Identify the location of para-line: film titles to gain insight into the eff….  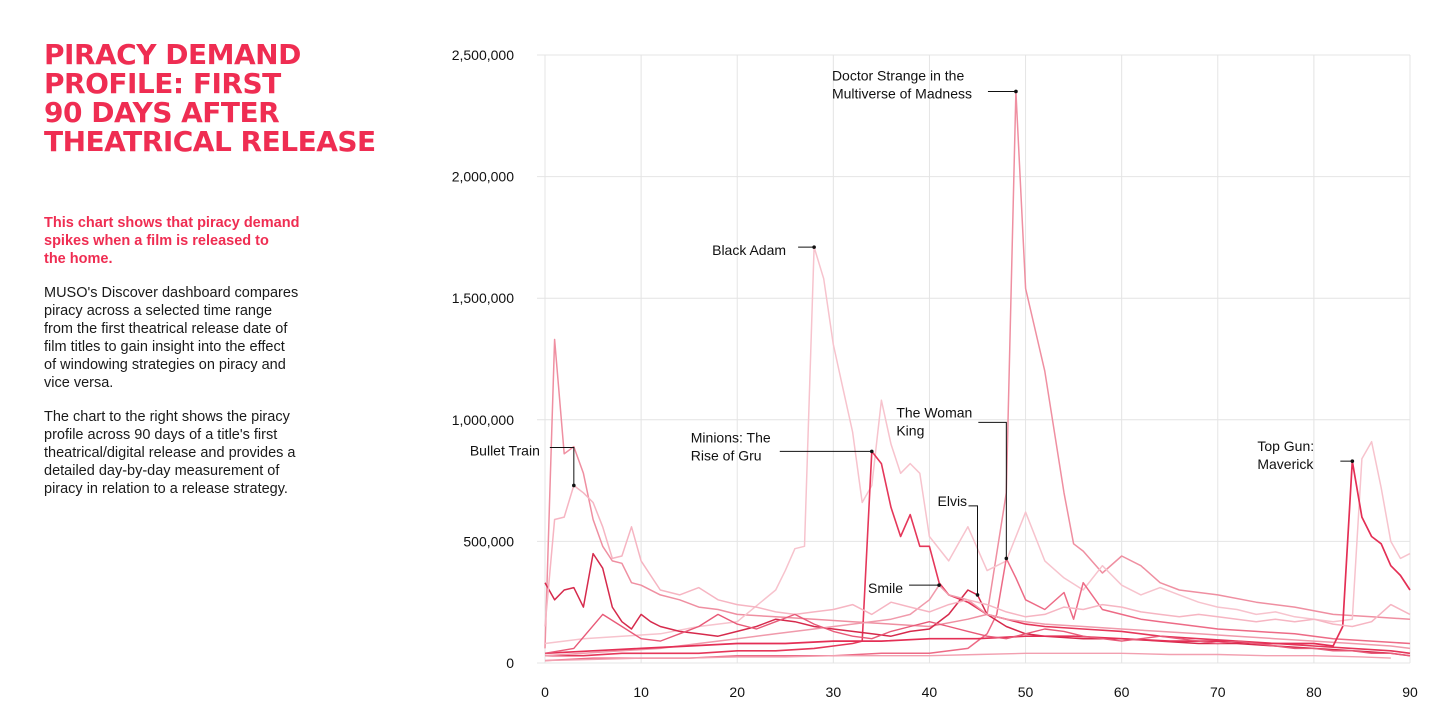
(164, 347).